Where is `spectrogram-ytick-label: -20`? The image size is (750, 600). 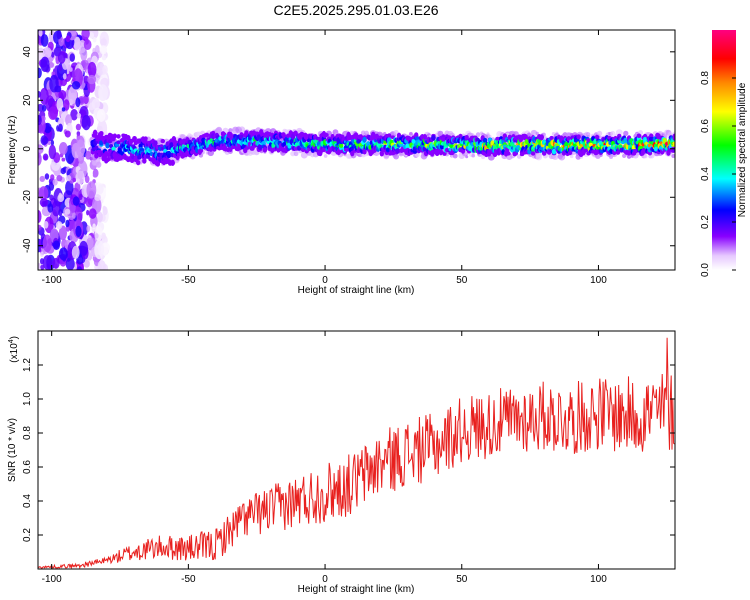
spectrogram-ytick-label: -20 is located at coordinates (27, 197).